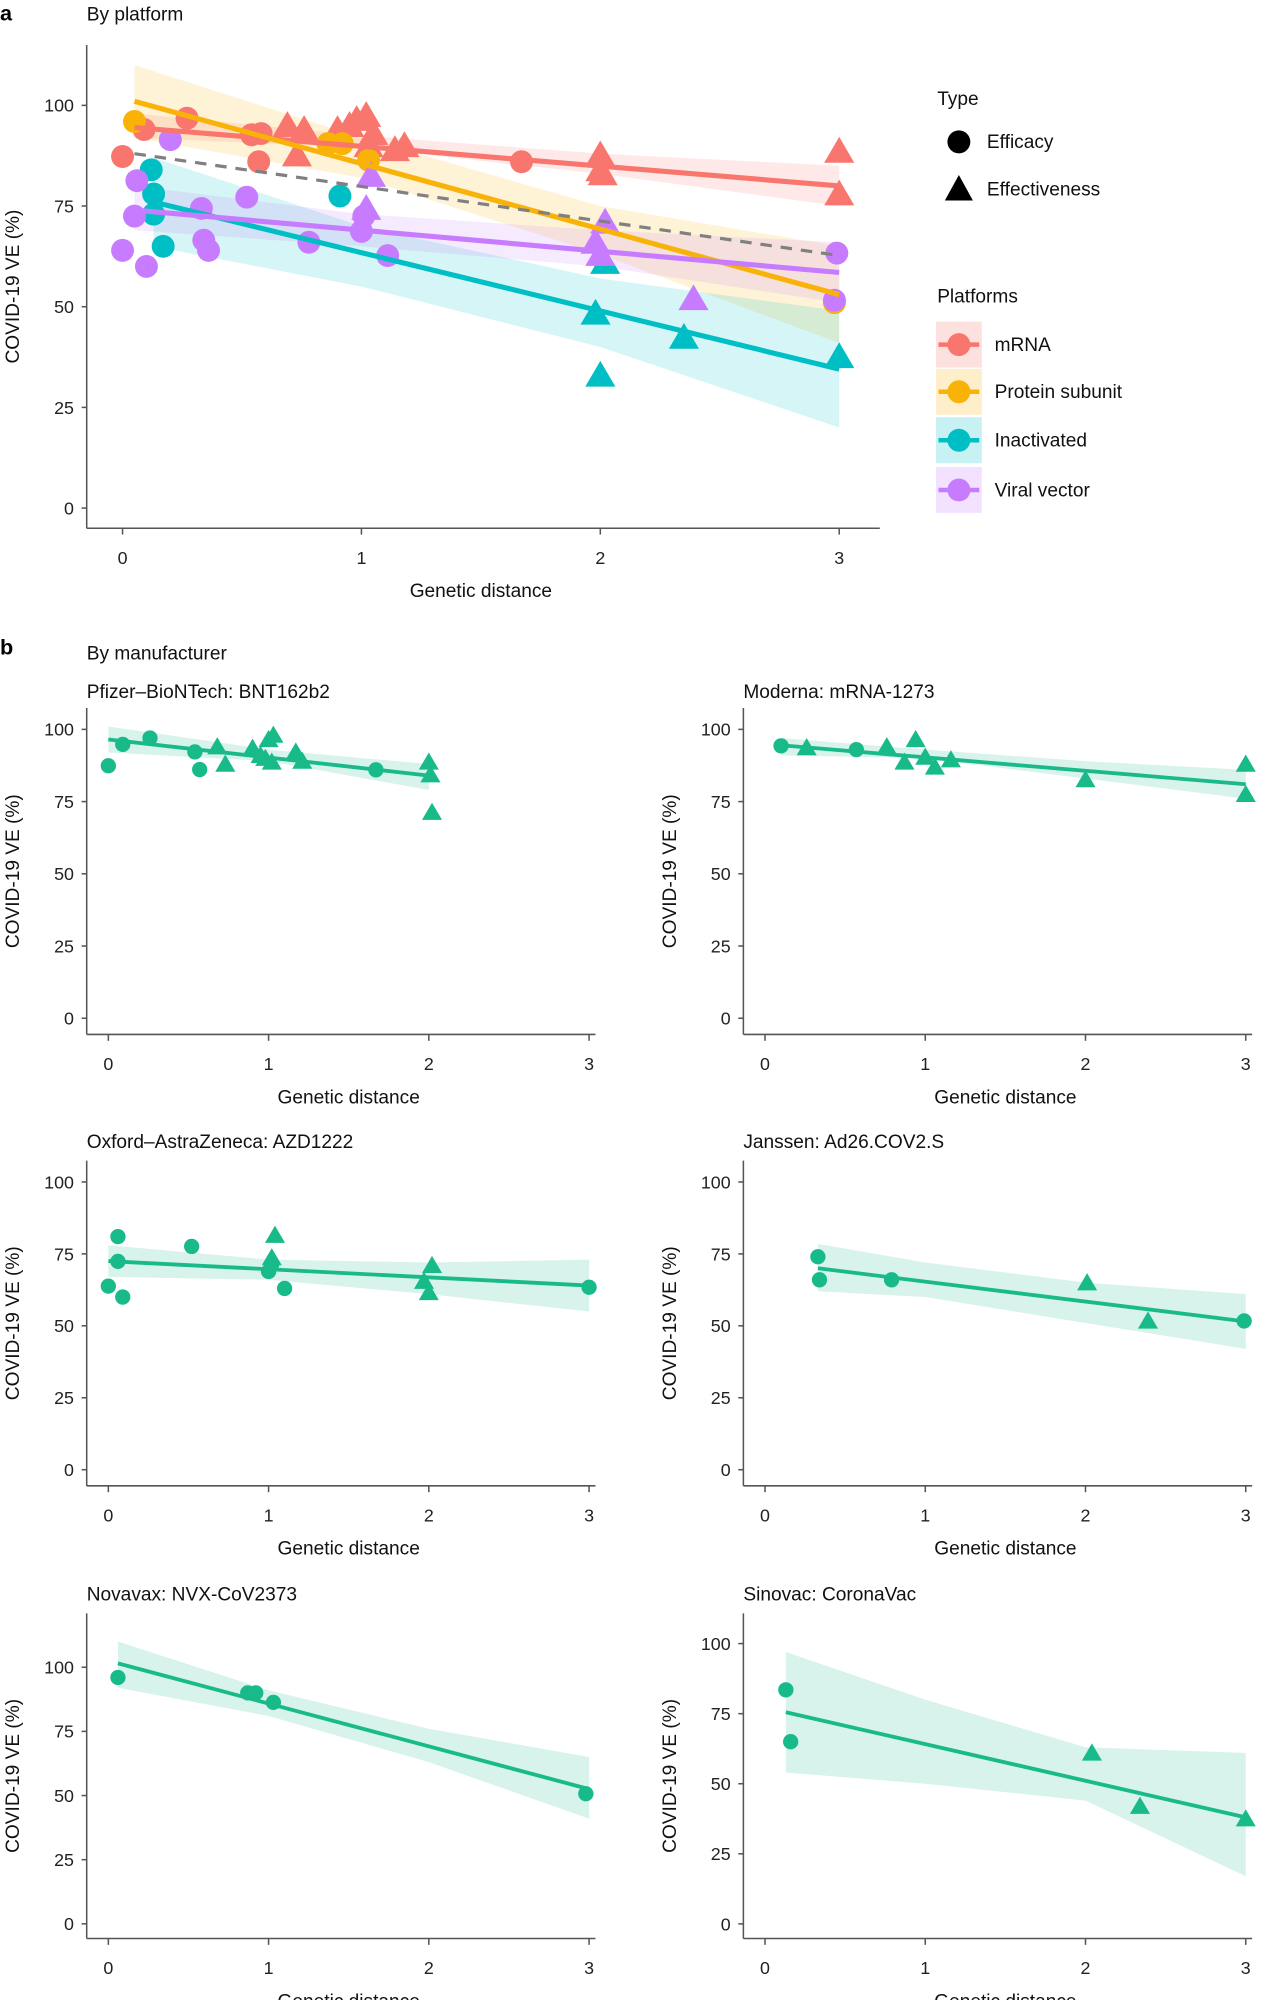 This screenshot has width=1270, height=2000. What do you see at coordinates (1020, 142) in the screenshot?
I see `legend-type-label: Efficacy` at bounding box center [1020, 142].